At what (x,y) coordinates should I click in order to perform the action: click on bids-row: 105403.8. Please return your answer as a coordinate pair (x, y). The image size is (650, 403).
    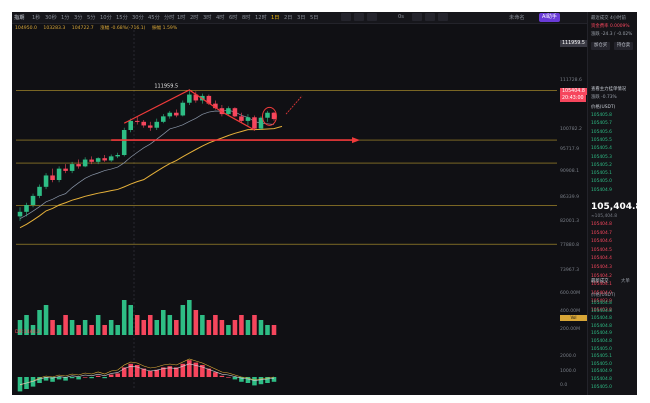
    Looking at the image, I should click on (601, 310).